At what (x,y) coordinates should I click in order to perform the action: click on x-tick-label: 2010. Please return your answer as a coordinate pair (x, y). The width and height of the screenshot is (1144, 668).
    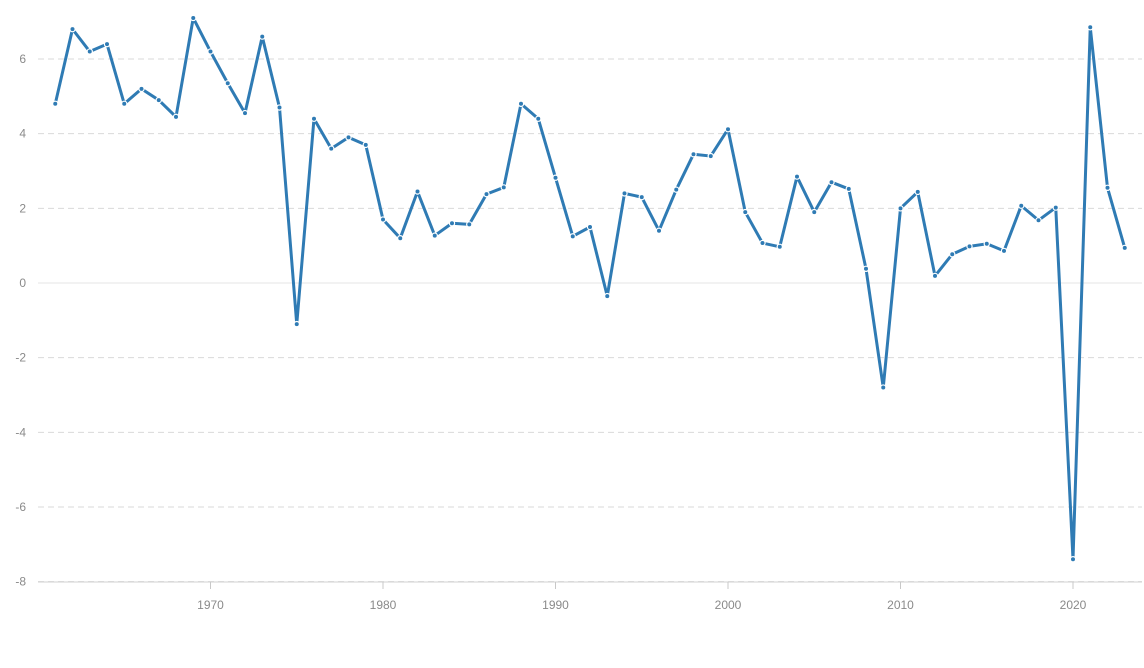
    Looking at the image, I should click on (900, 605).